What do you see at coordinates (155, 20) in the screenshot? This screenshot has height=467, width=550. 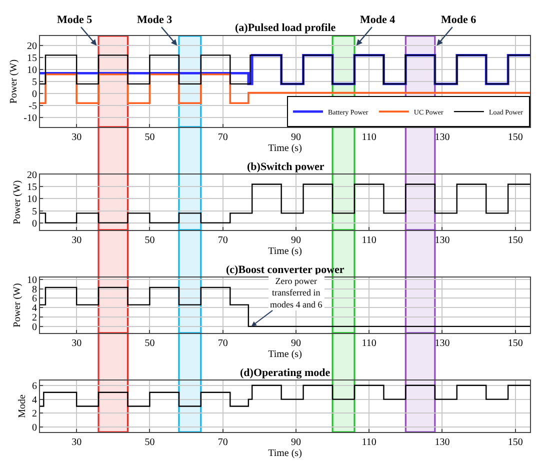 I see `annotation: Mode 3` at bounding box center [155, 20].